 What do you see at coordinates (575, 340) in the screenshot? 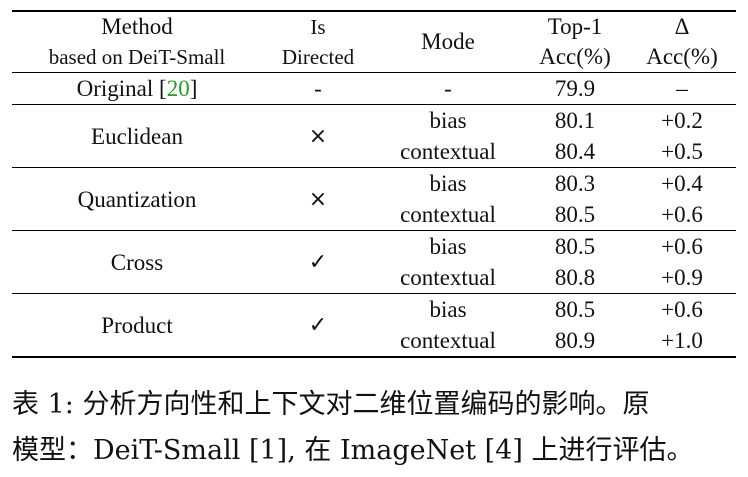
I see `acc-cell: 80.9` at bounding box center [575, 340].